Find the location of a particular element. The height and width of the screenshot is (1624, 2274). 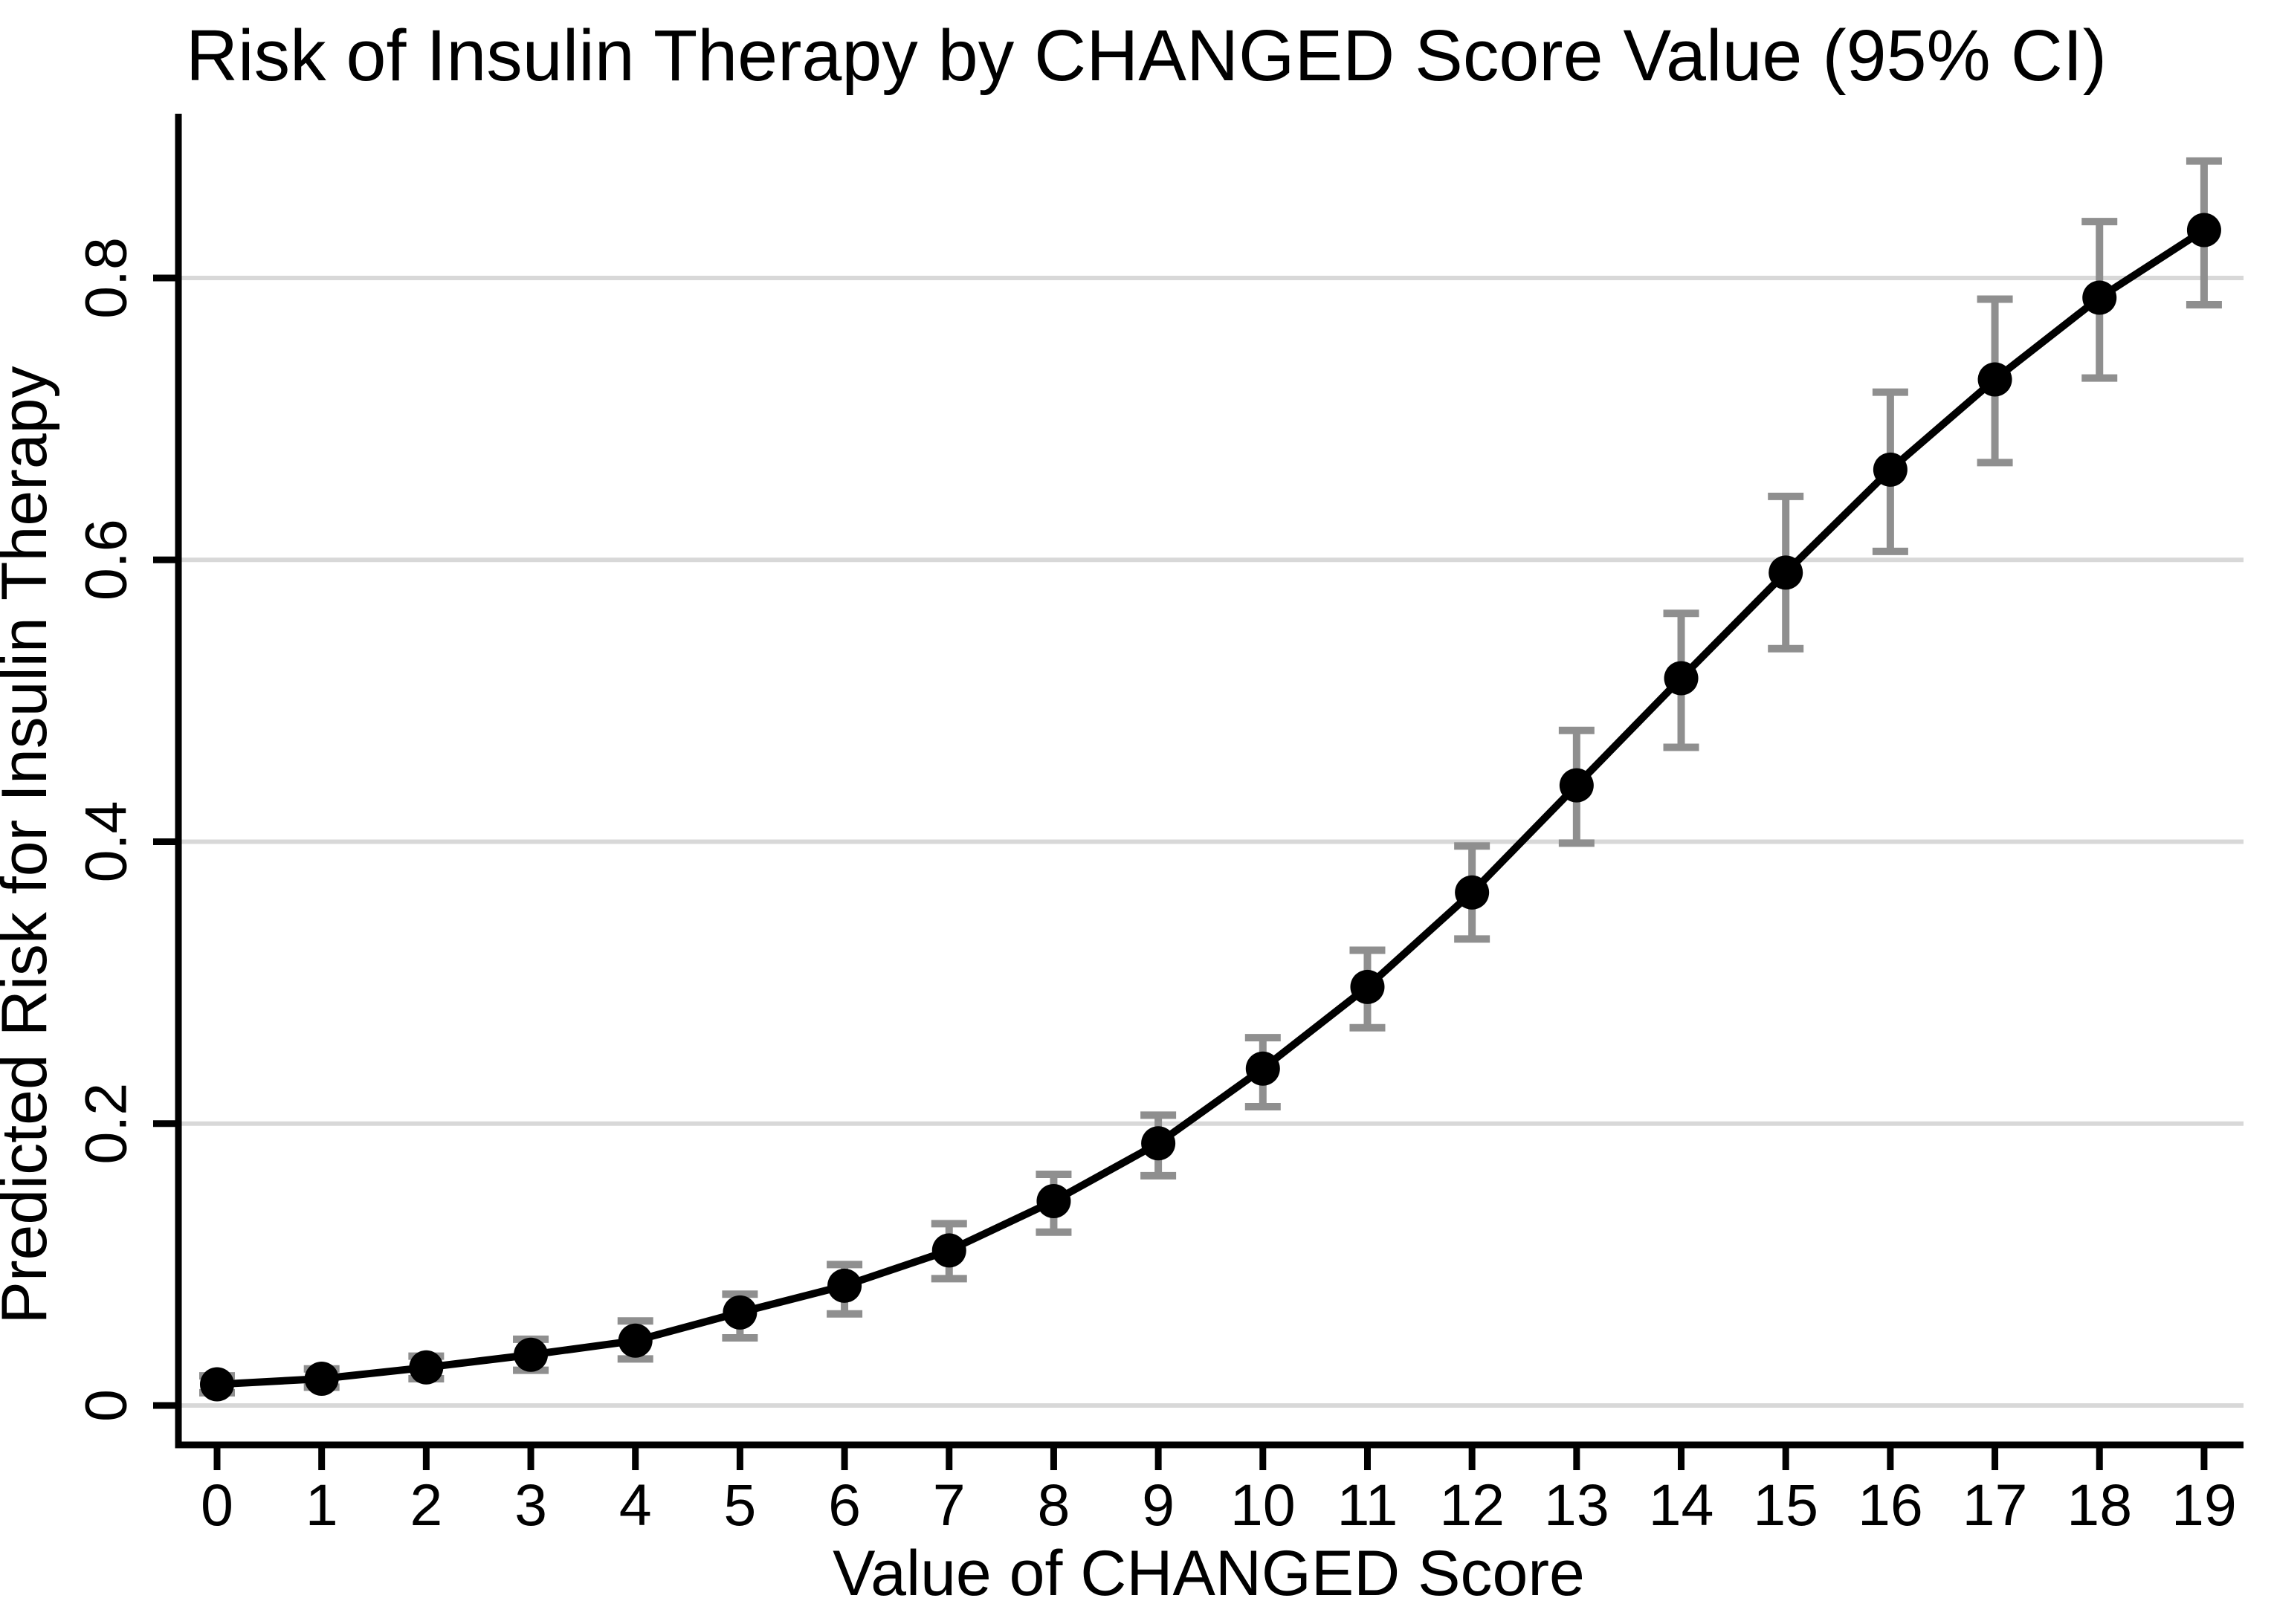

x-tick-label: 2 is located at coordinates (426, 1505).